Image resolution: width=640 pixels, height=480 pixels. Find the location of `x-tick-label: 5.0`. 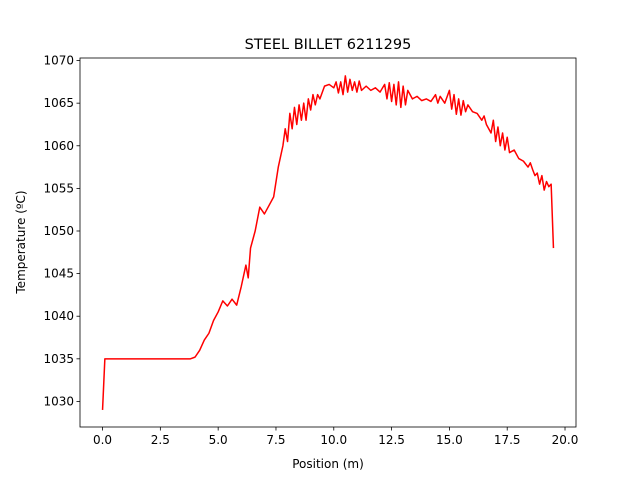

x-tick-label: 5.0 is located at coordinates (218, 440).